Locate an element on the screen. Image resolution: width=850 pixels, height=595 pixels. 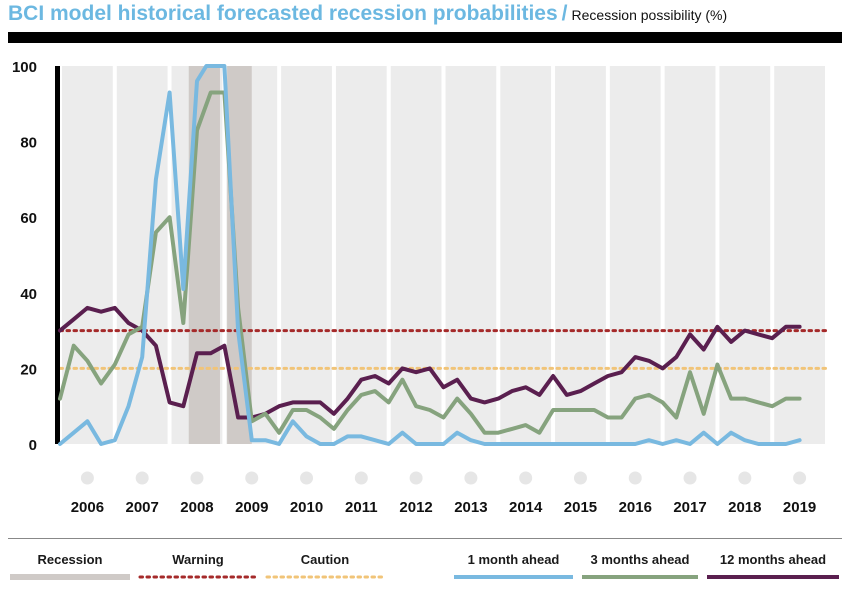
year-marker-2014 is located at coordinates (526, 478).